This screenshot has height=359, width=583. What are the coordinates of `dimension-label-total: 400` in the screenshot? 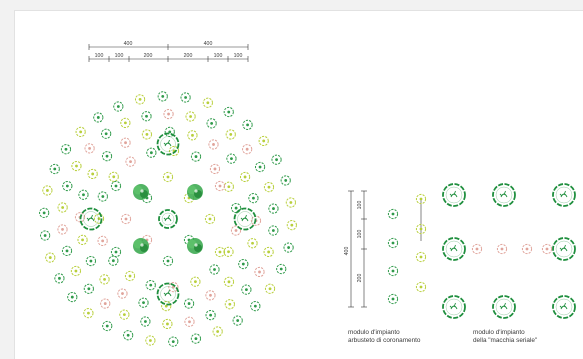 It's located at (208, 44).